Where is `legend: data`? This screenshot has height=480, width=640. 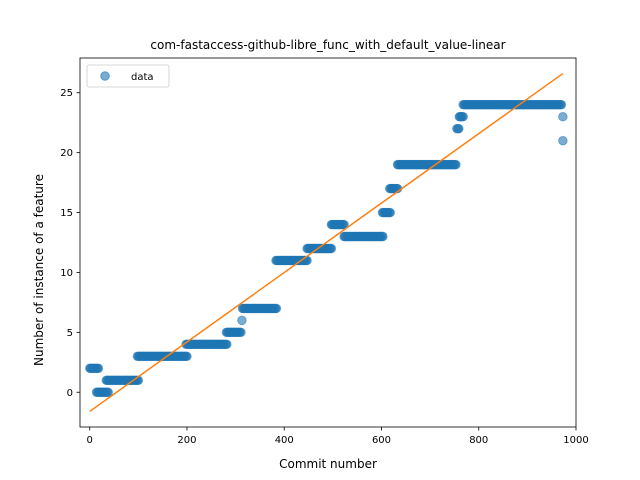
legend: data is located at coordinates (128, 76).